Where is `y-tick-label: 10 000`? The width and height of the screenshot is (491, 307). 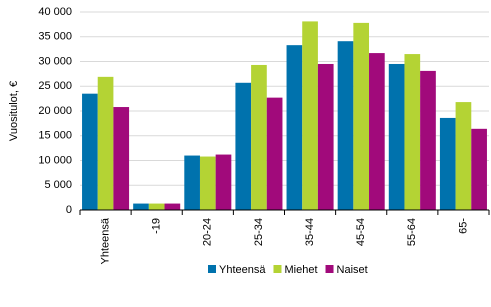
y-tick-label: 10 000 is located at coordinates (55, 160).